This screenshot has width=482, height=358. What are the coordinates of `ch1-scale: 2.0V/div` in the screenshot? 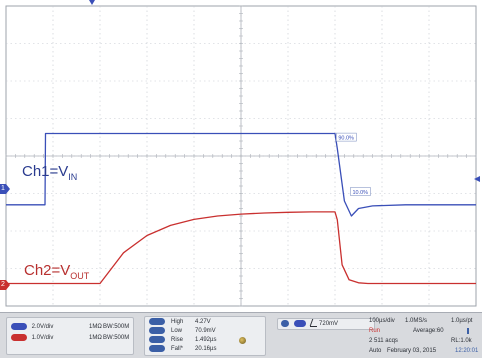 It's located at (42, 327).